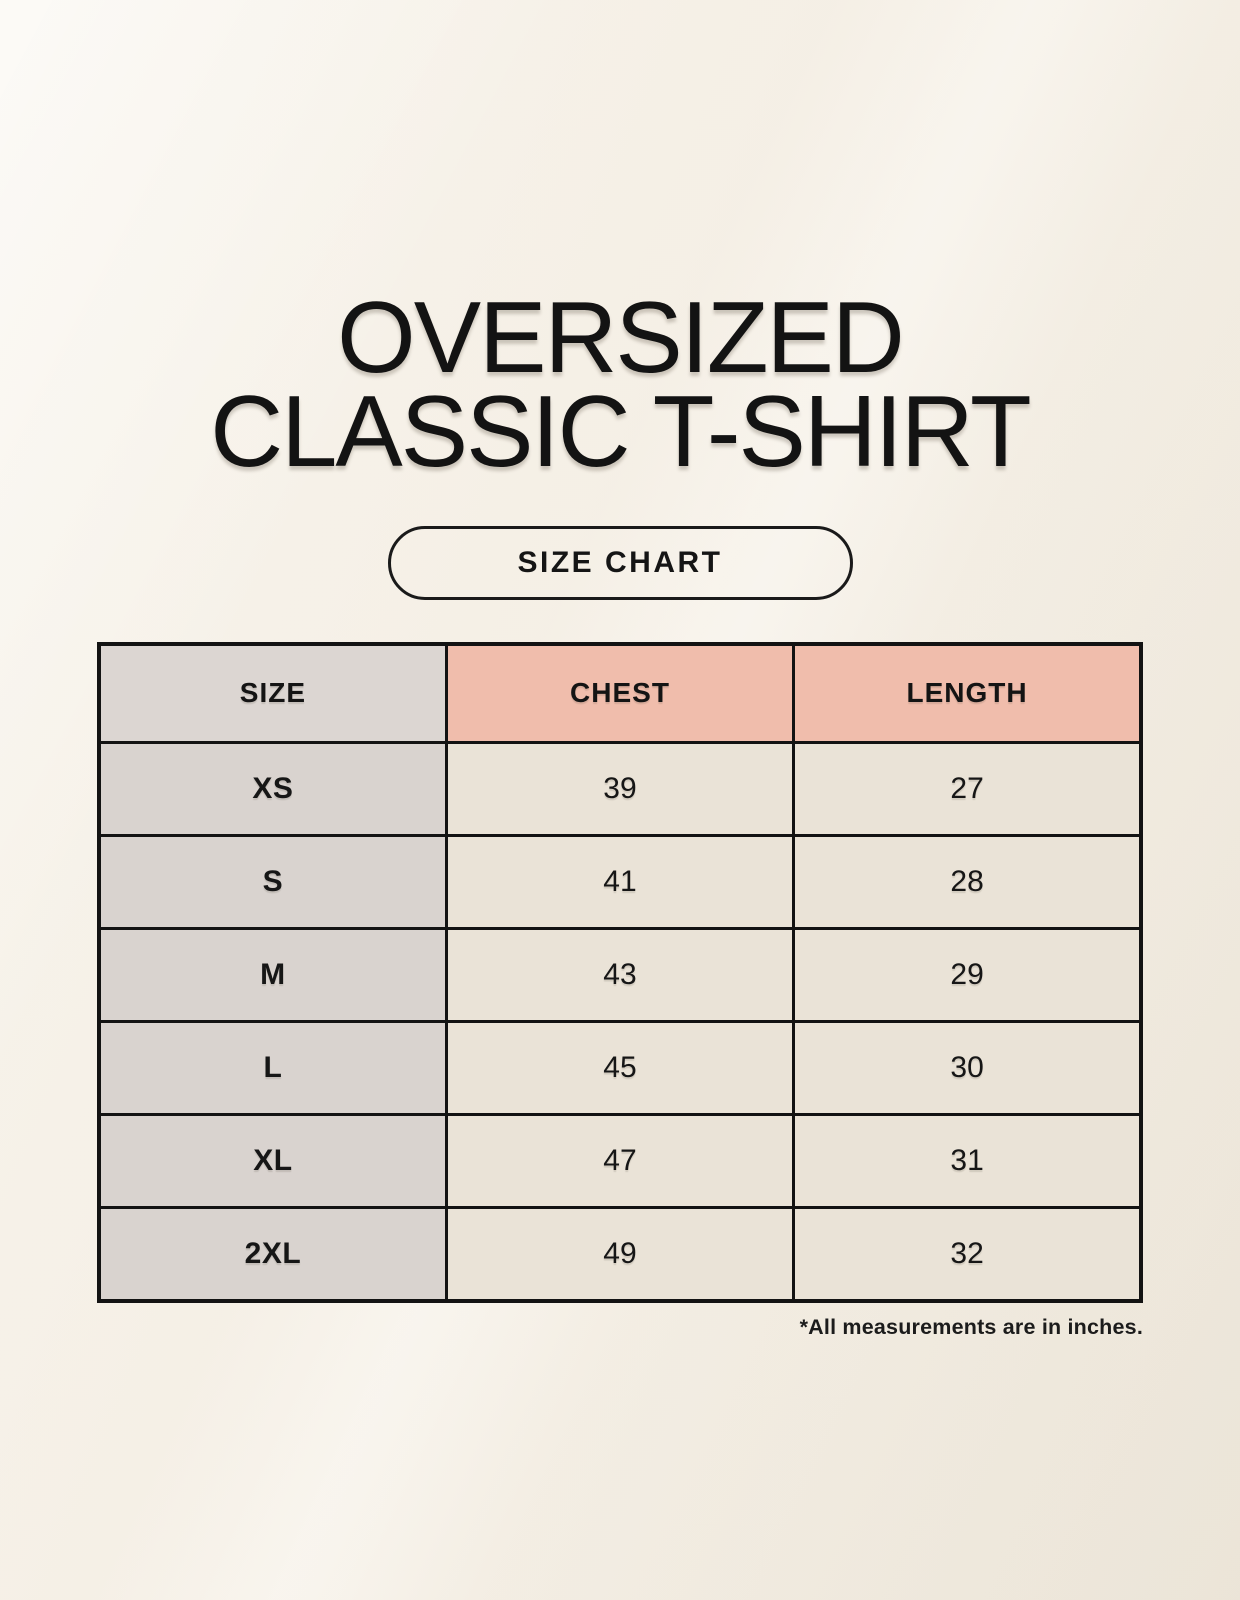  Describe the element at coordinates (967, 974) in the screenshot. I see `length-cell: 29` at that location.